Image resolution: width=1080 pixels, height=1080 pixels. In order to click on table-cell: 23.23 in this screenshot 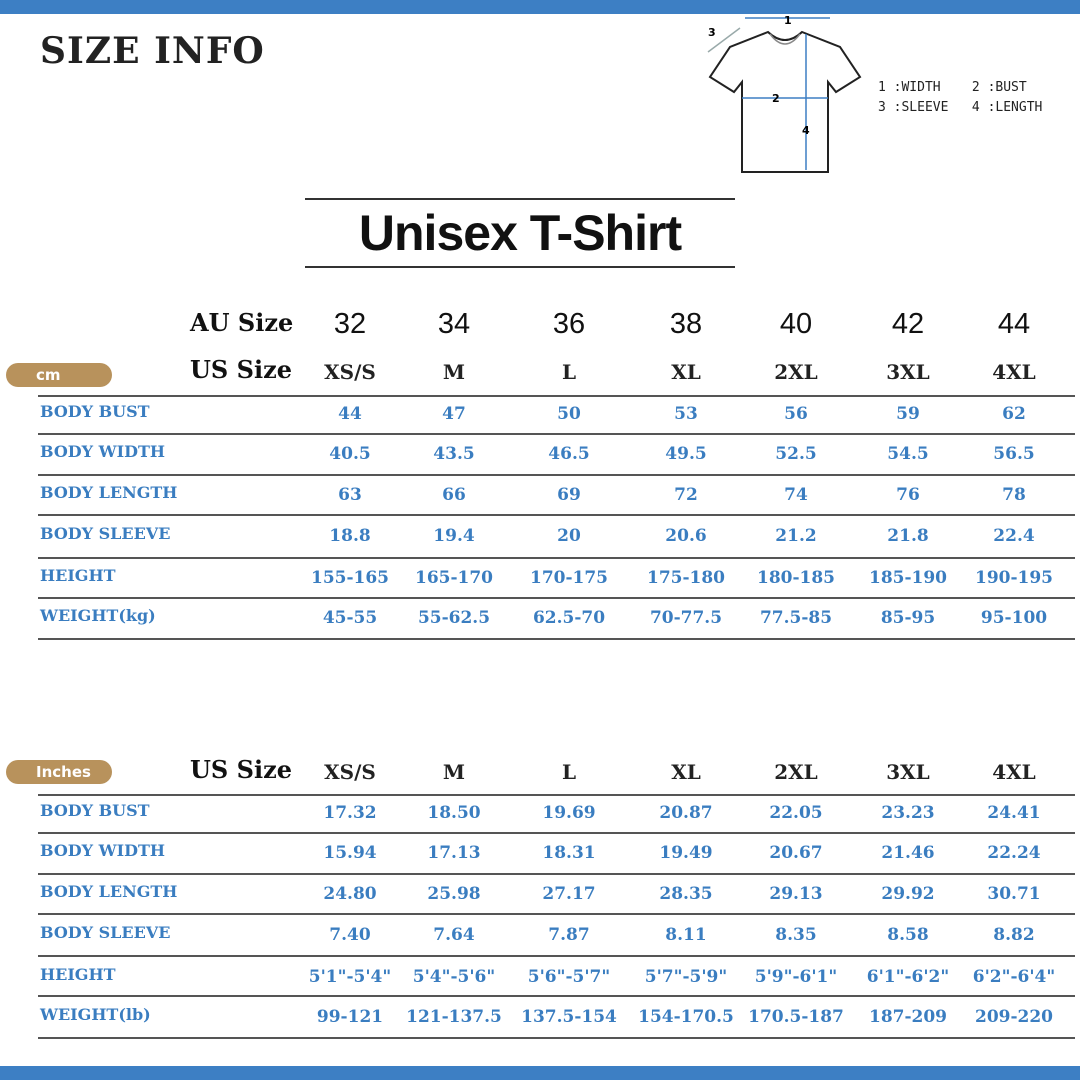, I will do `click(908, 813)`.